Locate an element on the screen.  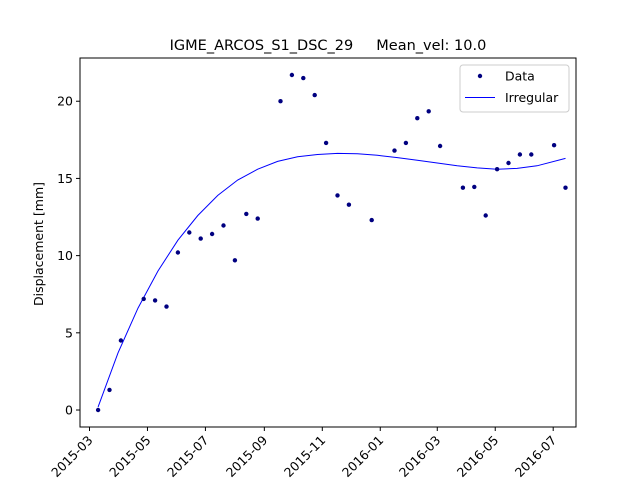
y-tick-label: 5 is located at coordinates (69, 332).